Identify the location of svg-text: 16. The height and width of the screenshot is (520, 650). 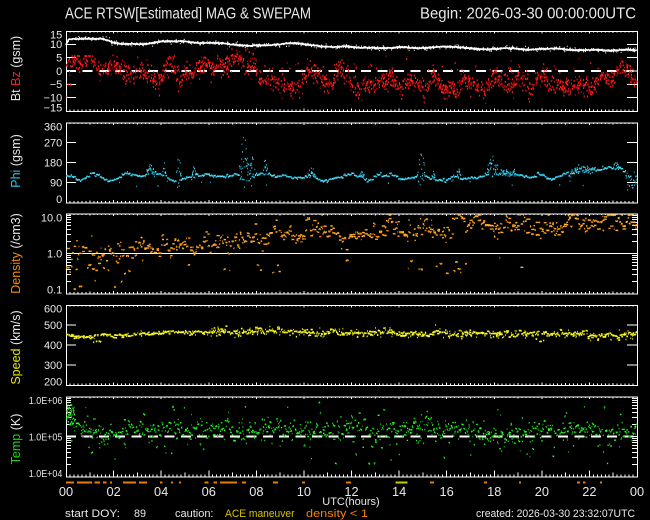
(447, 491).